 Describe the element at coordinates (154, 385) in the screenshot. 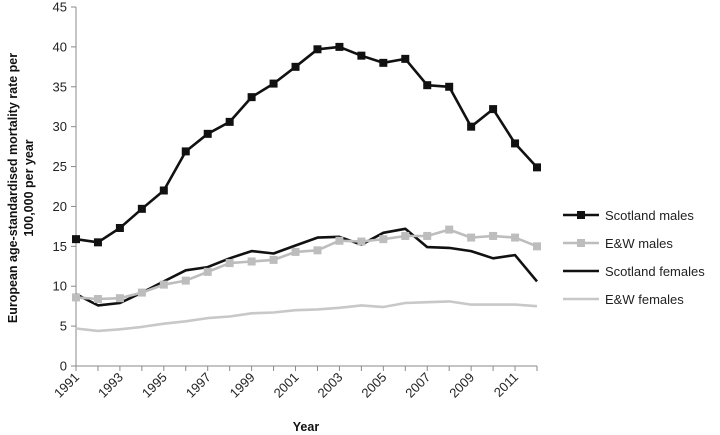

I see `x-tick-label: 1995` at that location.